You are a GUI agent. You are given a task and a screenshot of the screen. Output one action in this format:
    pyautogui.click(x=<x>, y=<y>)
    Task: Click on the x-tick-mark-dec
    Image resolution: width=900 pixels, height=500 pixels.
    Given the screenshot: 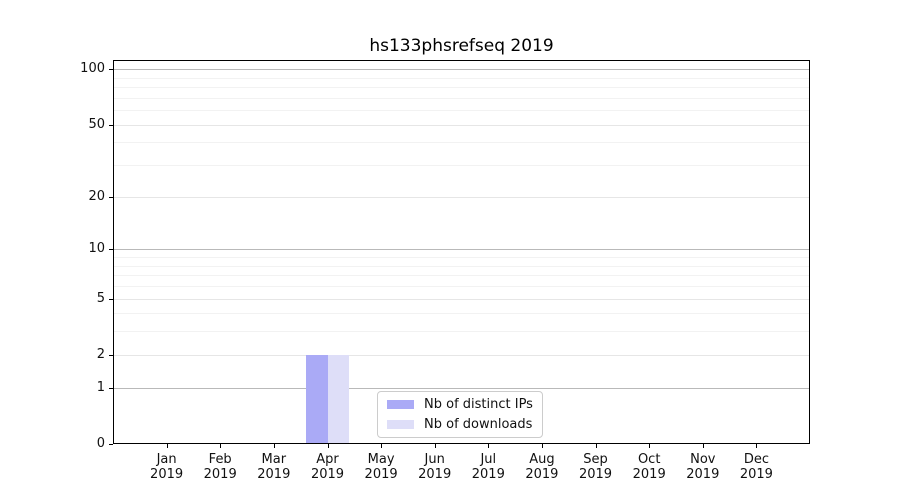 What is the action you would take?
    pyautogui.click(x=757, y=446)
    